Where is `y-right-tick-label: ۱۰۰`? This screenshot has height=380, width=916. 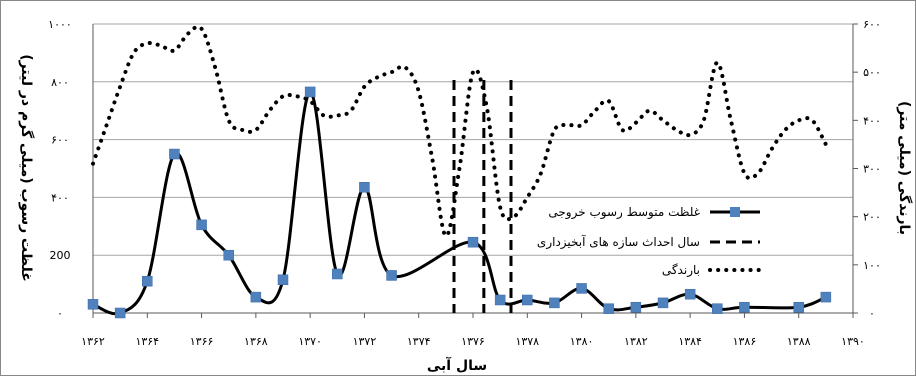
y-right-tick-label: ۱۰۰ is located at coordinates (872, 265).